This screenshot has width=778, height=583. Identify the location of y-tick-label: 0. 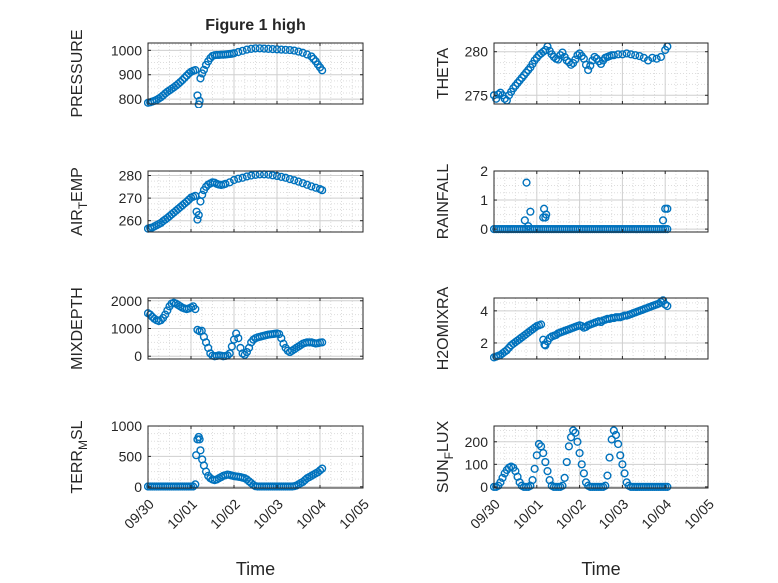
(138, 487).